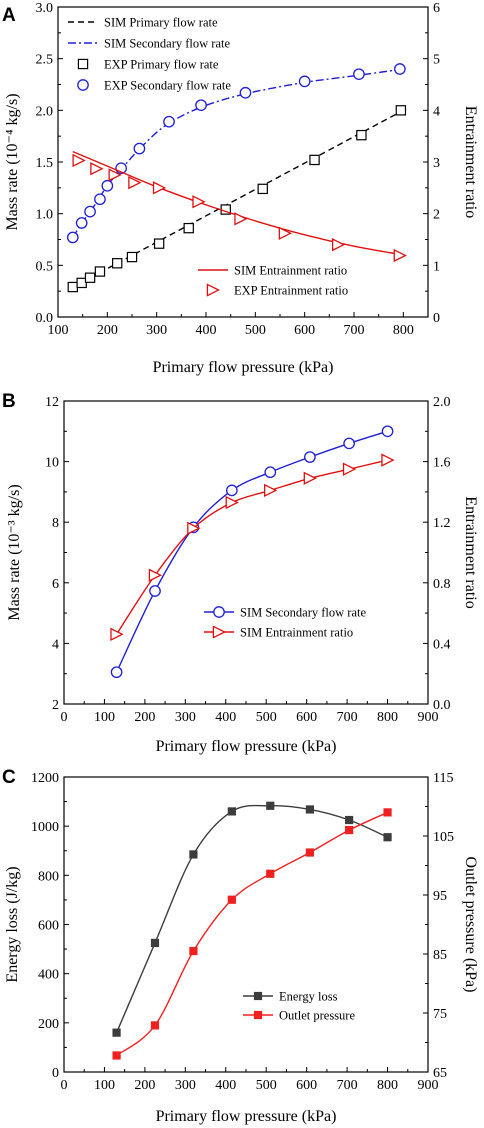  What do you see at coordinates (317, 1016) in the screenshot?
I see `legend-label: Outlet pressure` at bounding box center [317, 1016].